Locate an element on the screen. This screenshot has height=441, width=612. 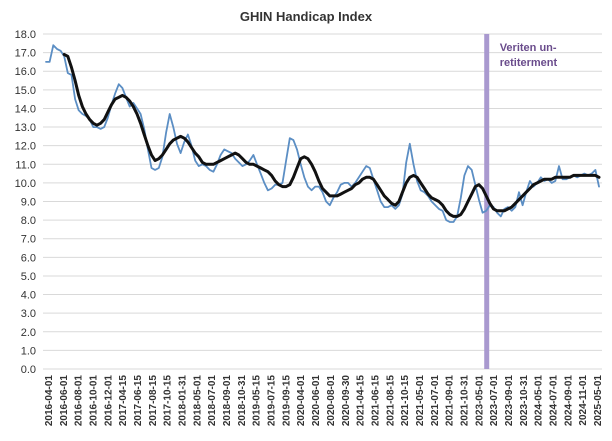
x-tick-label: 2023-05-01 is located at coordinates (479, 401).